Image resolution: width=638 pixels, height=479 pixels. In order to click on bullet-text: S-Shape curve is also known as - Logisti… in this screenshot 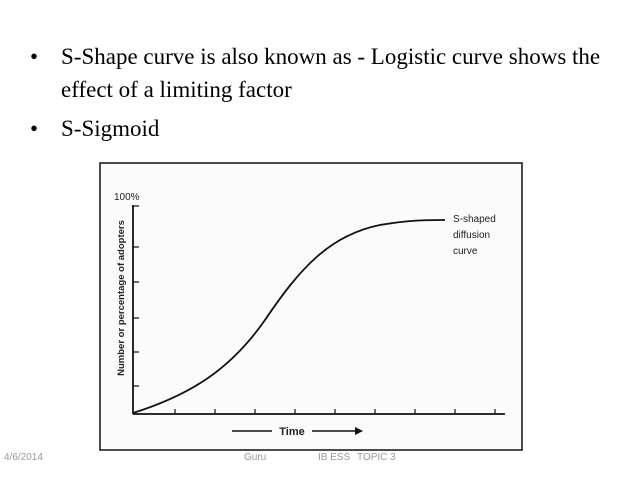, I will do `click(331, 73)`.